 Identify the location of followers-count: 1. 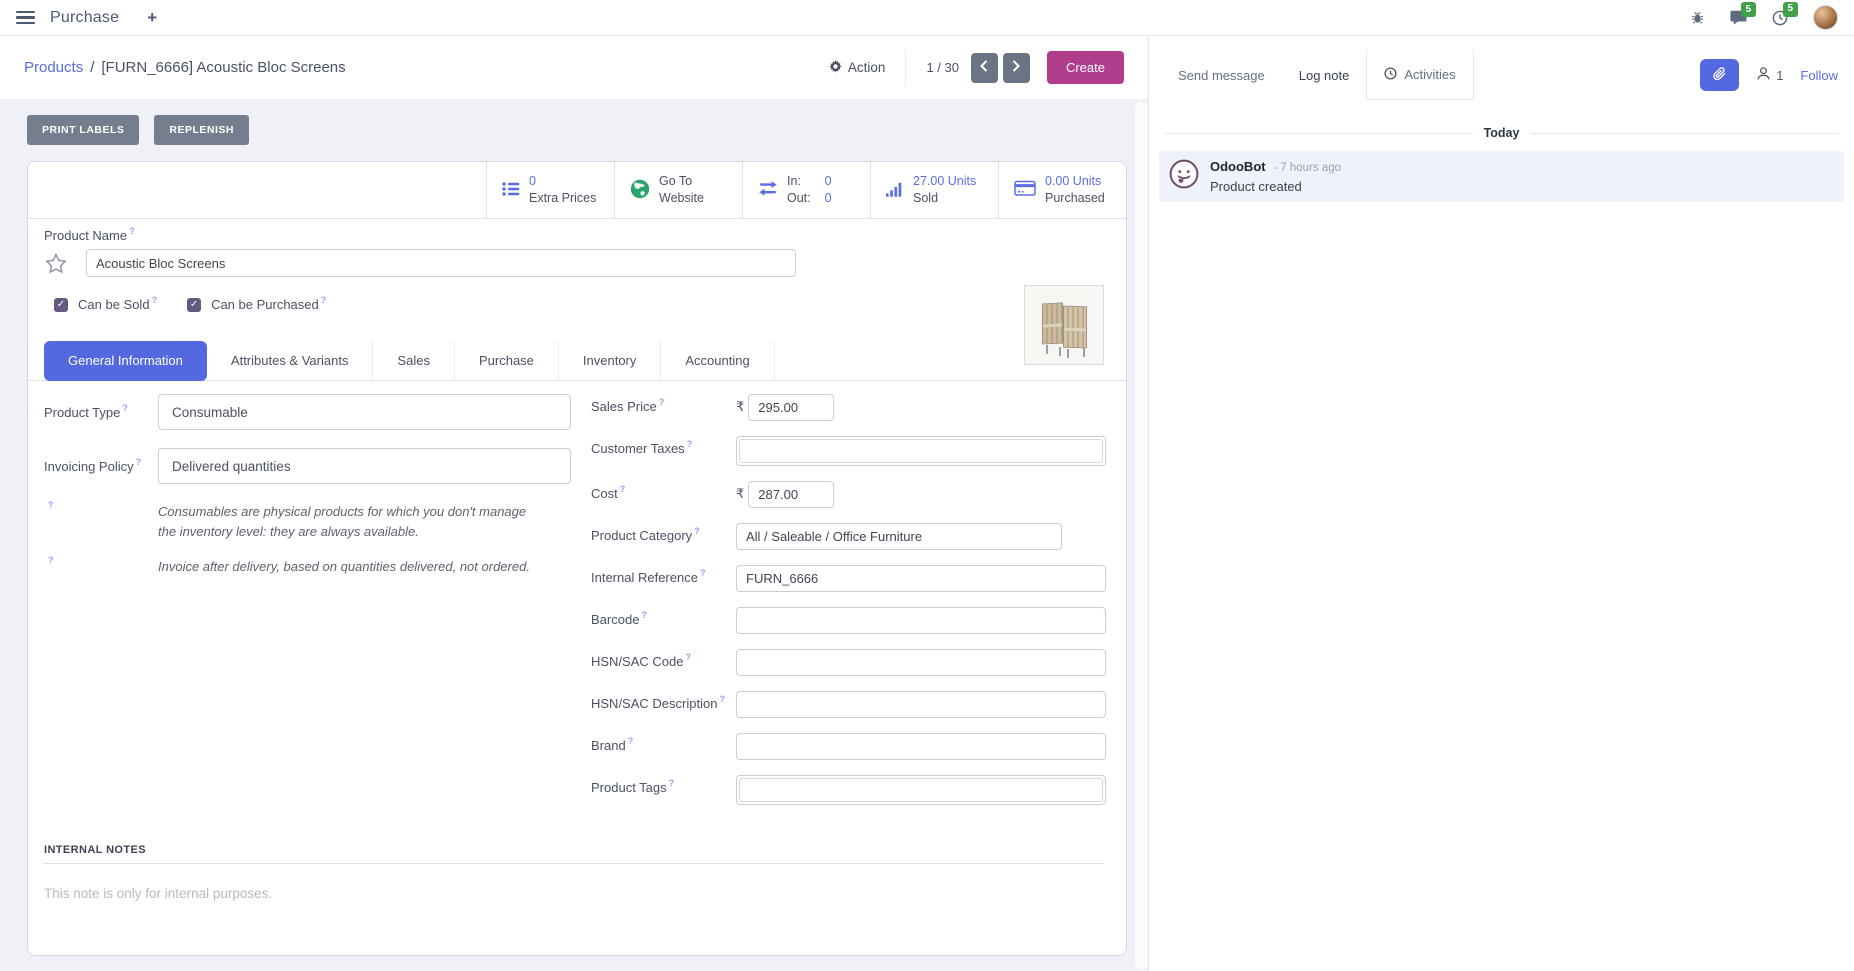
(1780, 75).